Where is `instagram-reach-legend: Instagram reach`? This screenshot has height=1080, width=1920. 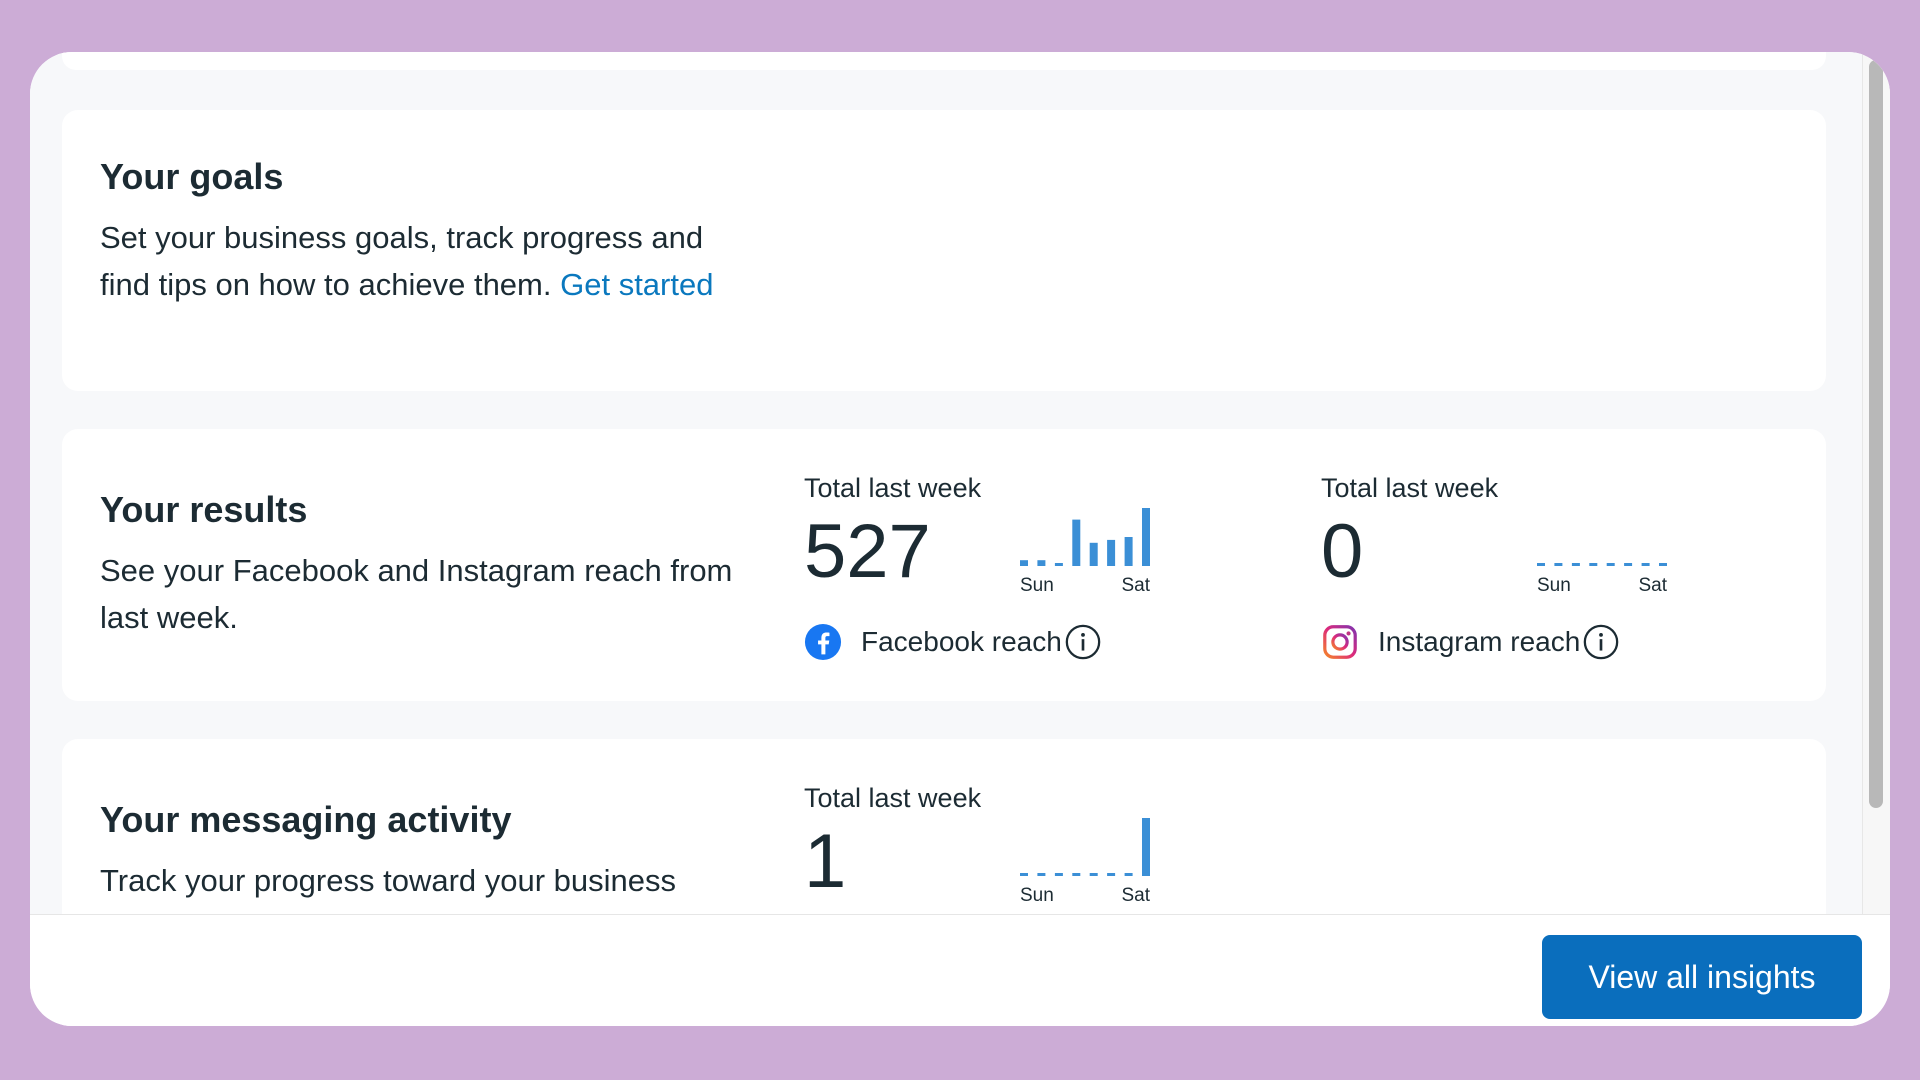
instagram-reach-legend: Instagram reach is located at coordinates (1470, 642).